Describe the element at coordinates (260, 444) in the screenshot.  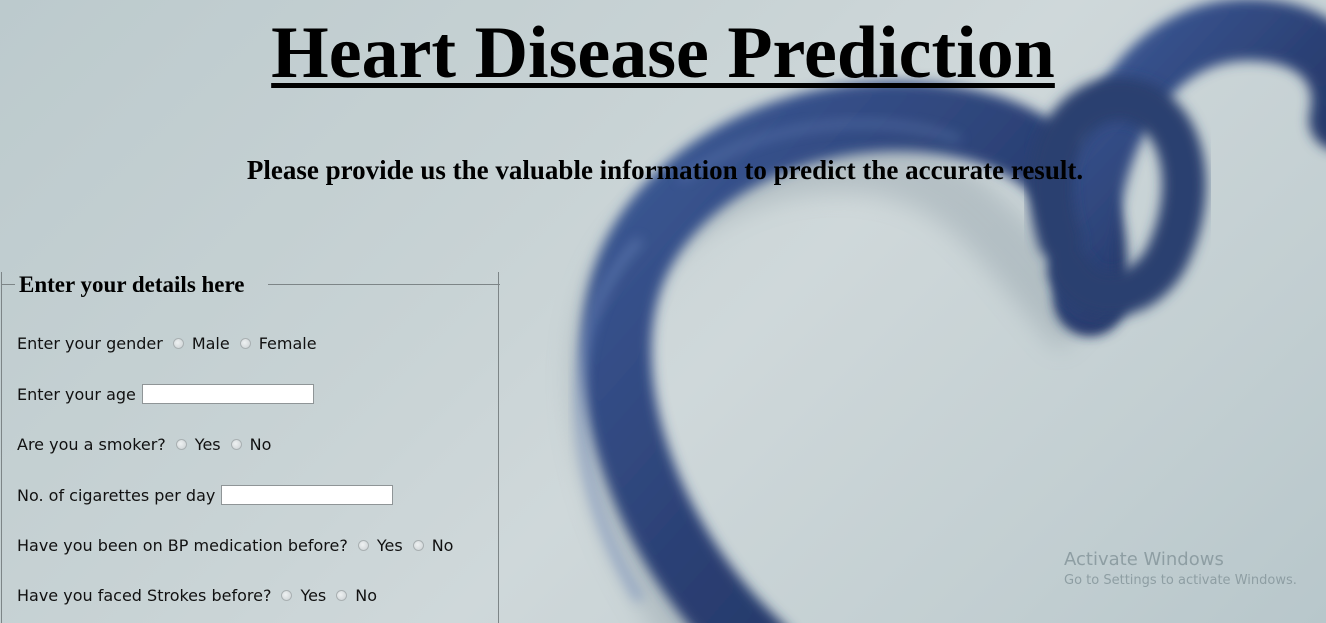
I see `smoker-no-label: No` at that location.